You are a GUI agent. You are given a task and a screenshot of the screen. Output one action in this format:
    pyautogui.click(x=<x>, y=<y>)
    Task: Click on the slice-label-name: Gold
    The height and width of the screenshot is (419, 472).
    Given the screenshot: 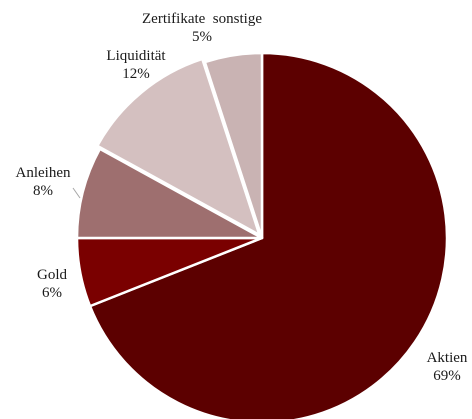 What is the action you would take?
    pyautogui.click(x=52, y=275)
    